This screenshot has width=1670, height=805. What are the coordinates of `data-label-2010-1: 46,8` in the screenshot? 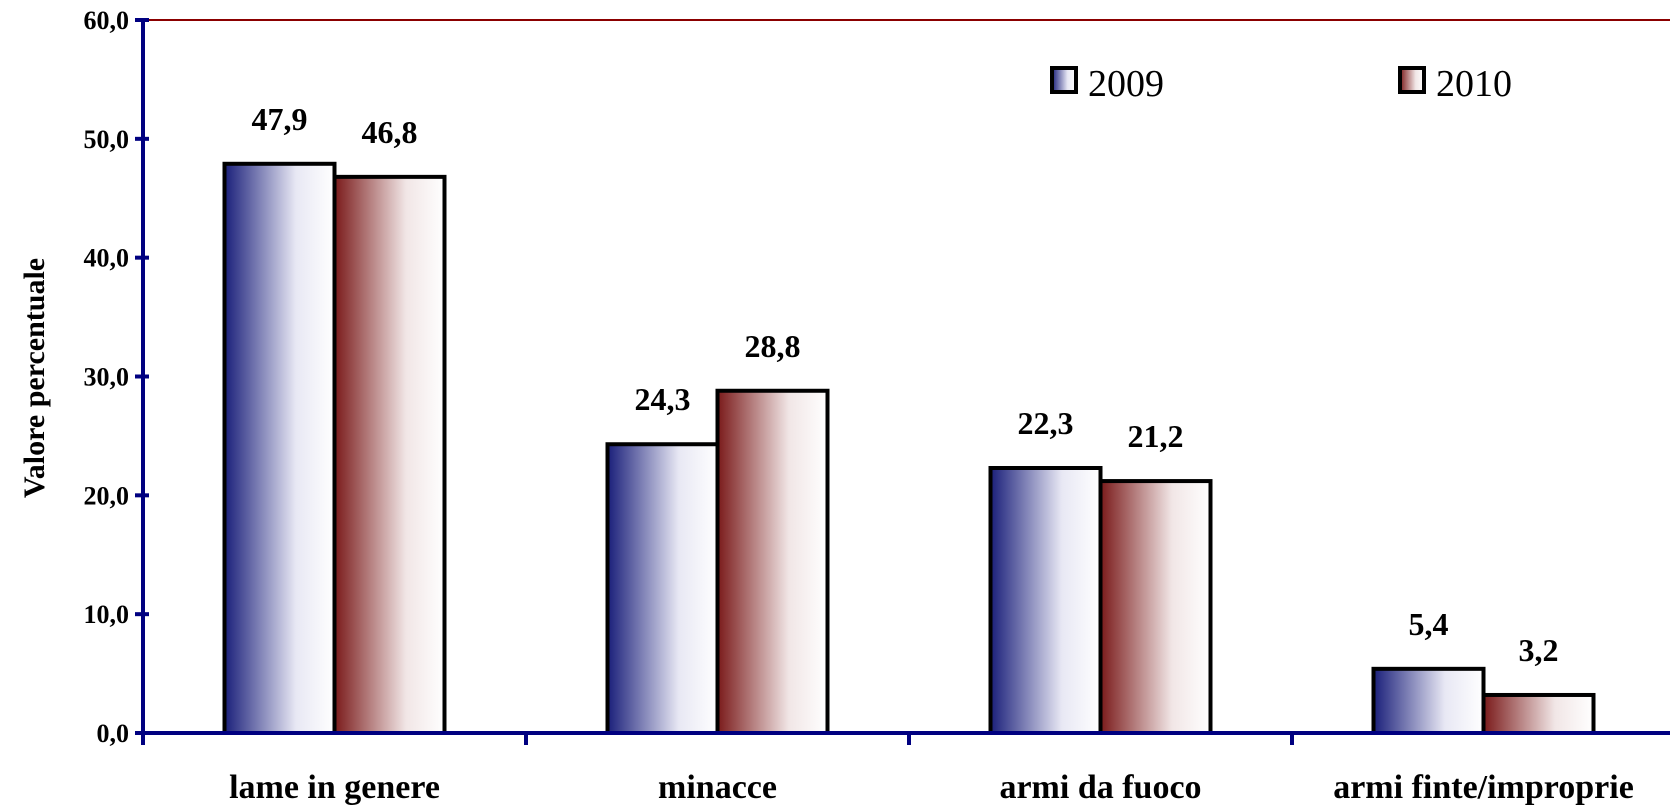 It's located at (390, 132).